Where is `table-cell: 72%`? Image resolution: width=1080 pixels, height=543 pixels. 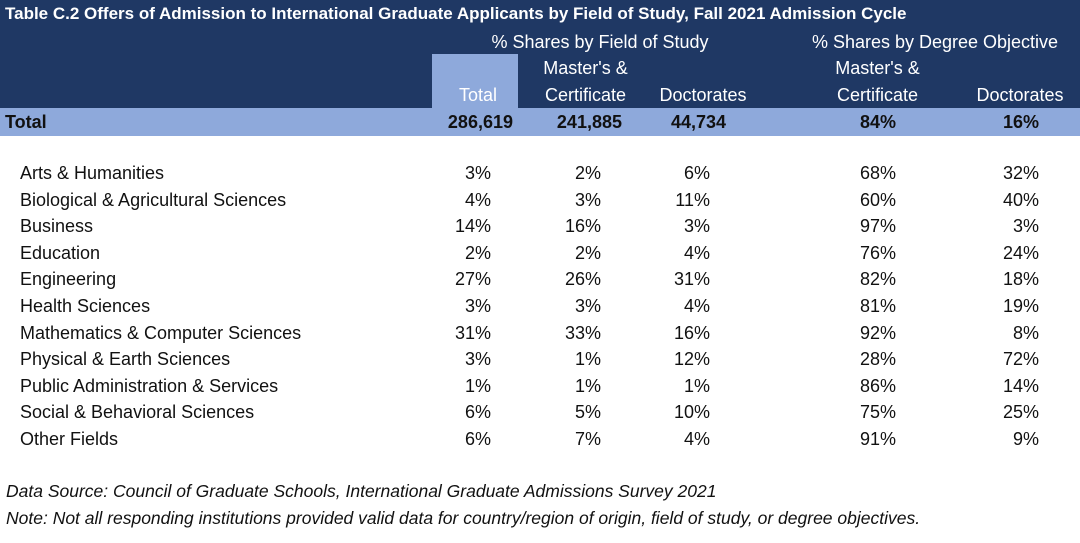
table-cell: 72% is located at coordinates (1020, 359).